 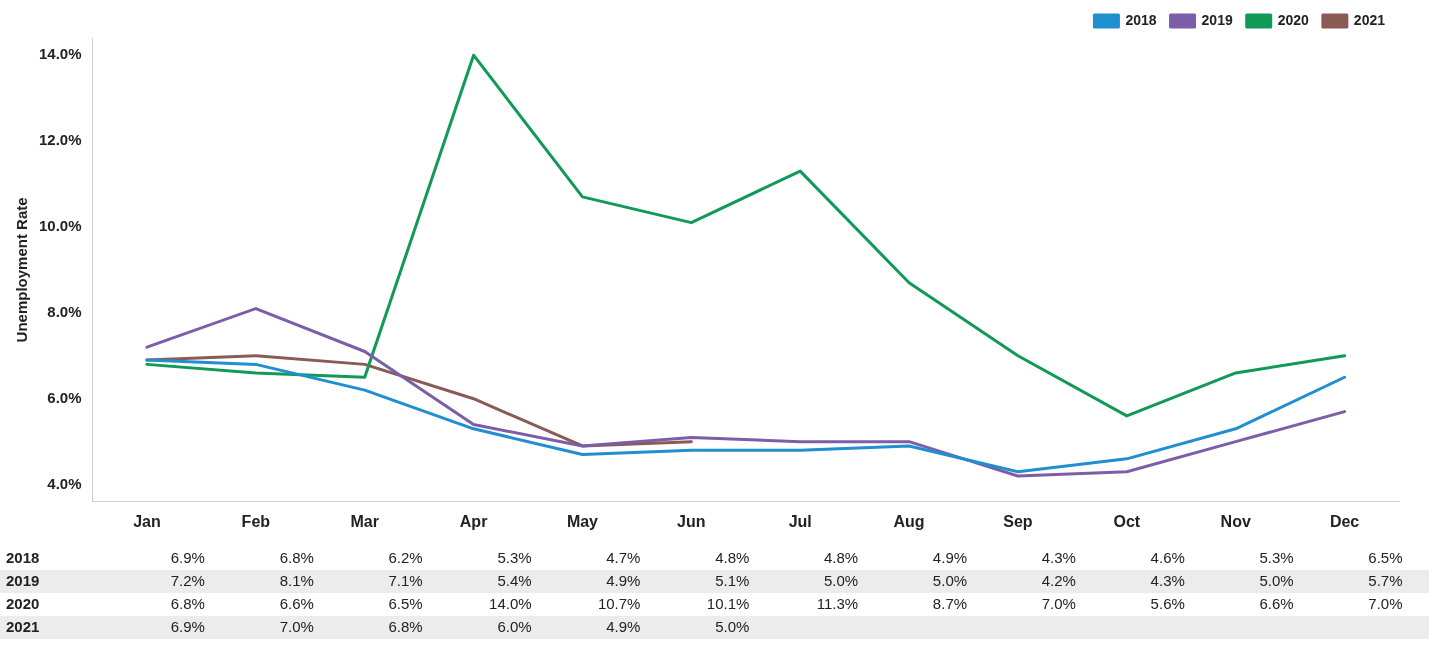 I want to click on data-label: 11.3%, so click(x=837, y=603).